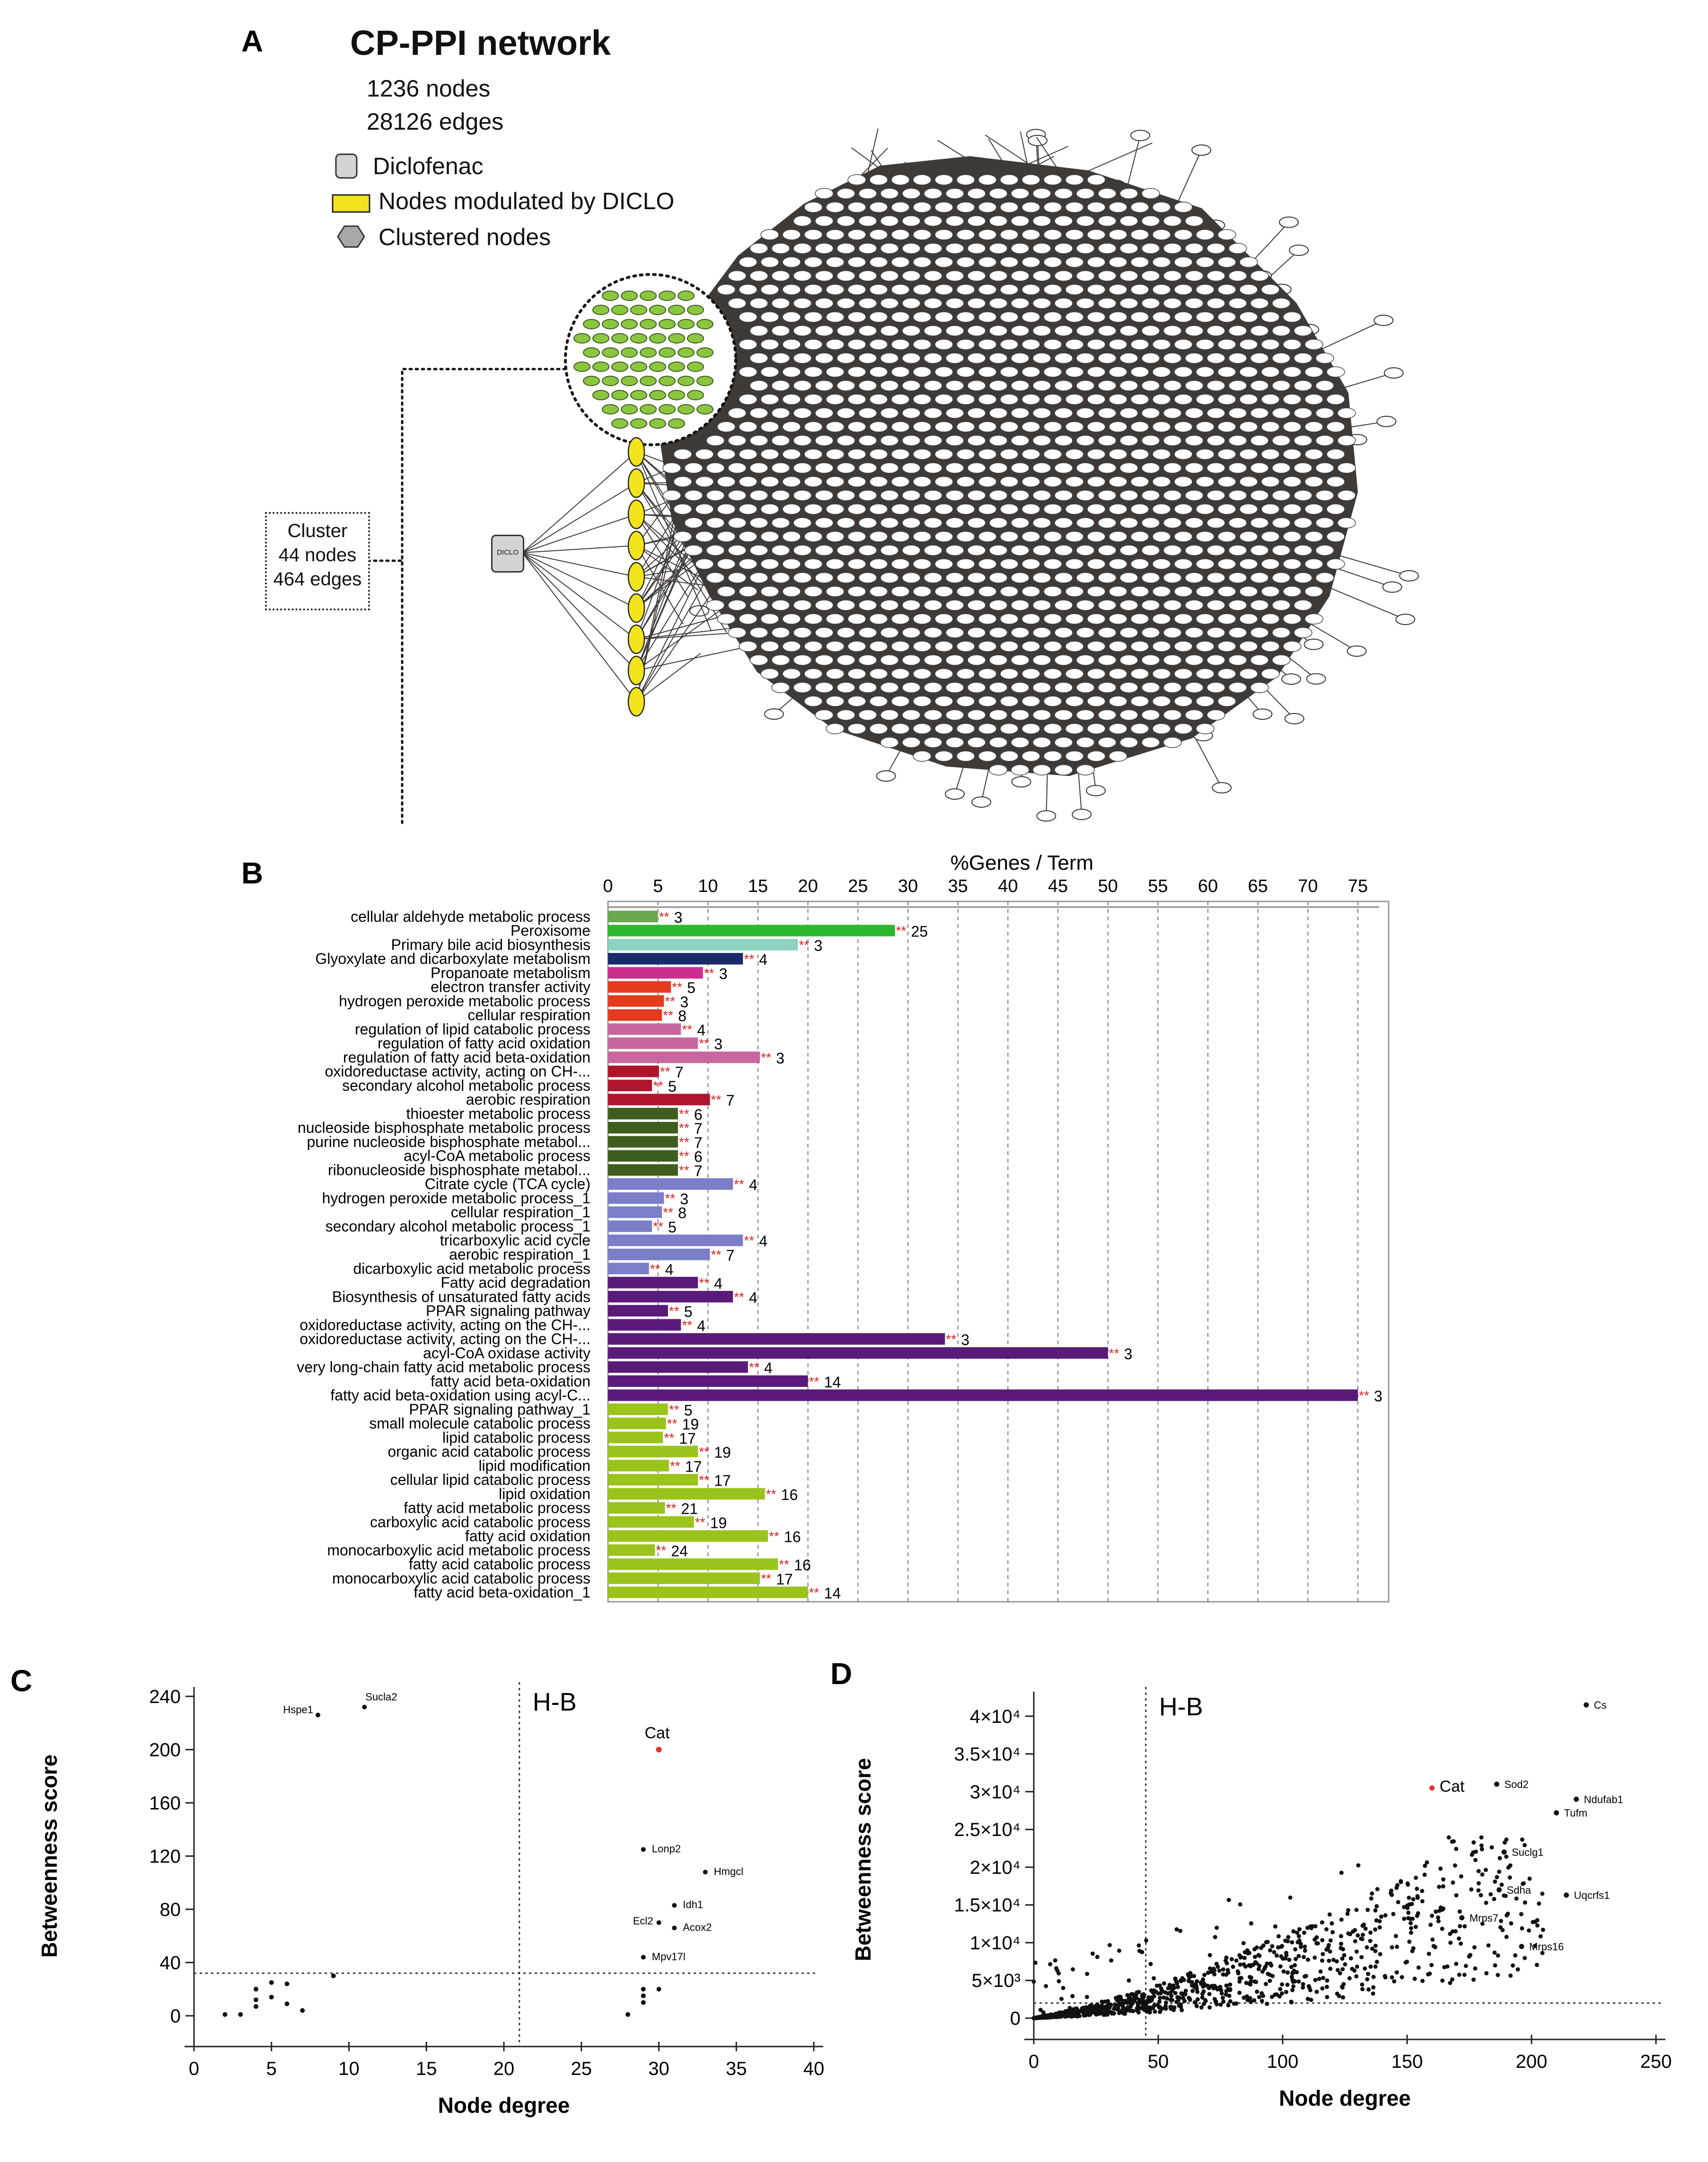  I want to click on network-title: CP-PPI network, so click(480, 42).